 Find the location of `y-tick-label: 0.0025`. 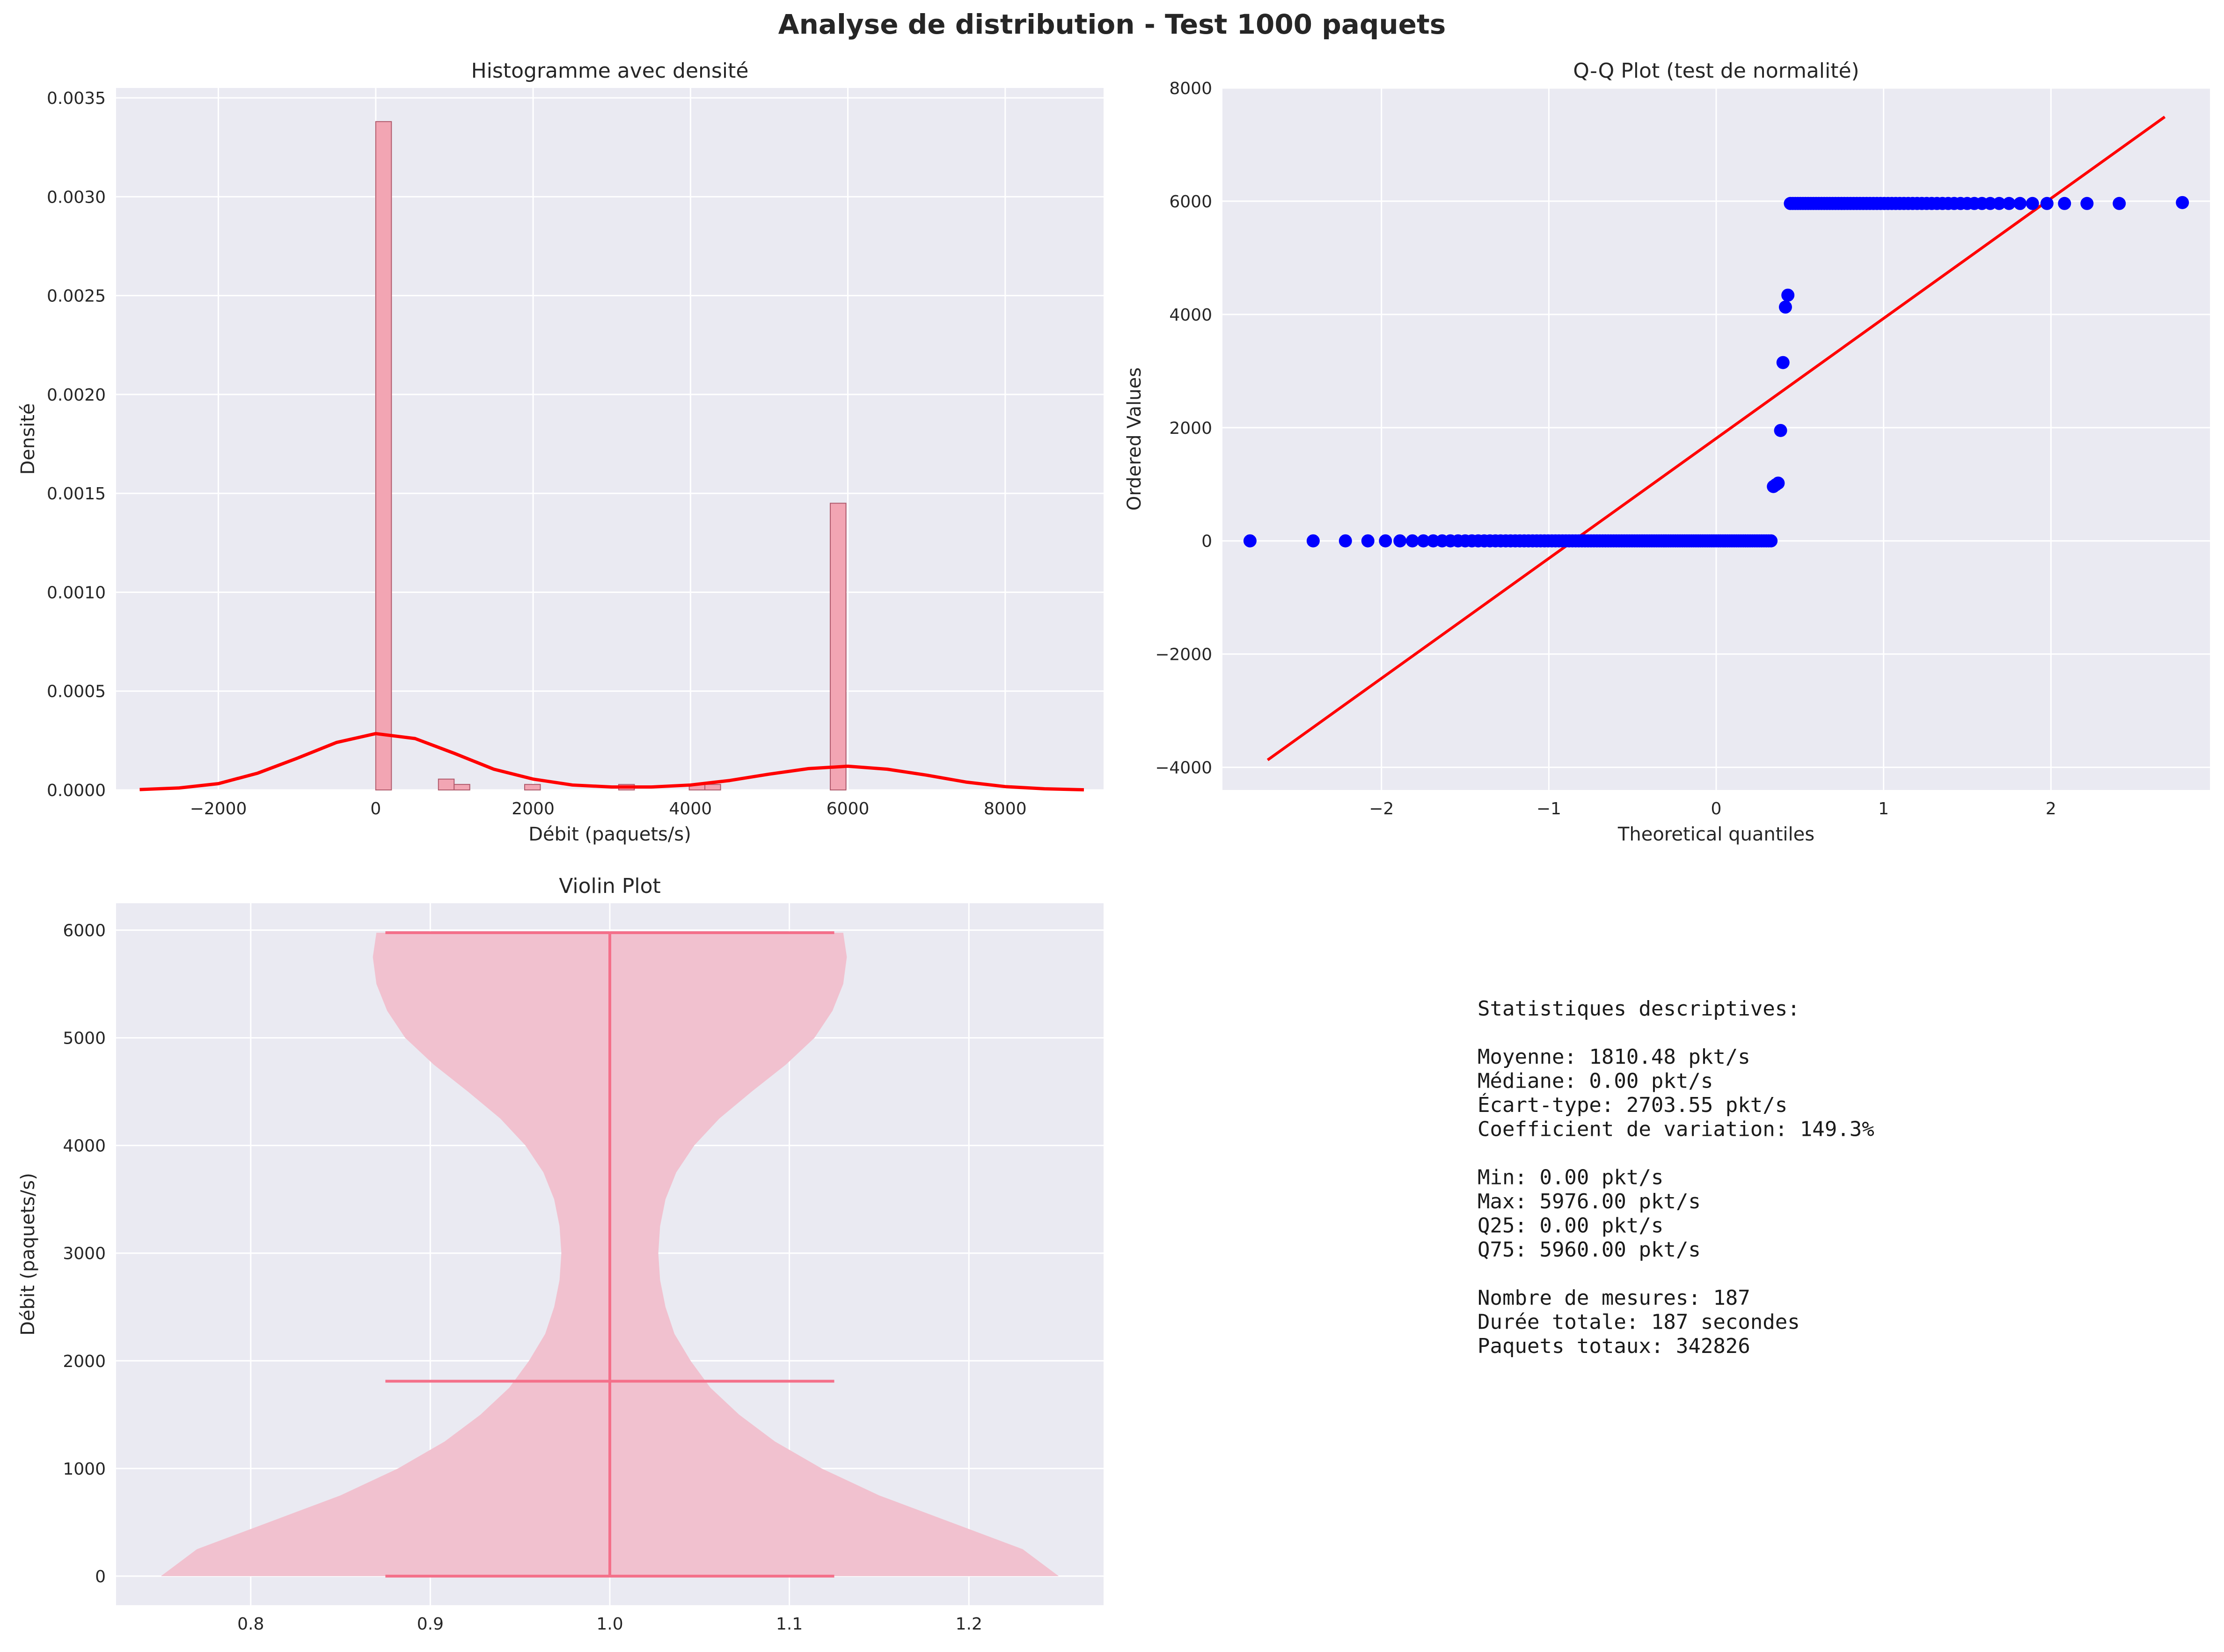

y-tick-label: 0.0025 is located at coordinates (76, 297).